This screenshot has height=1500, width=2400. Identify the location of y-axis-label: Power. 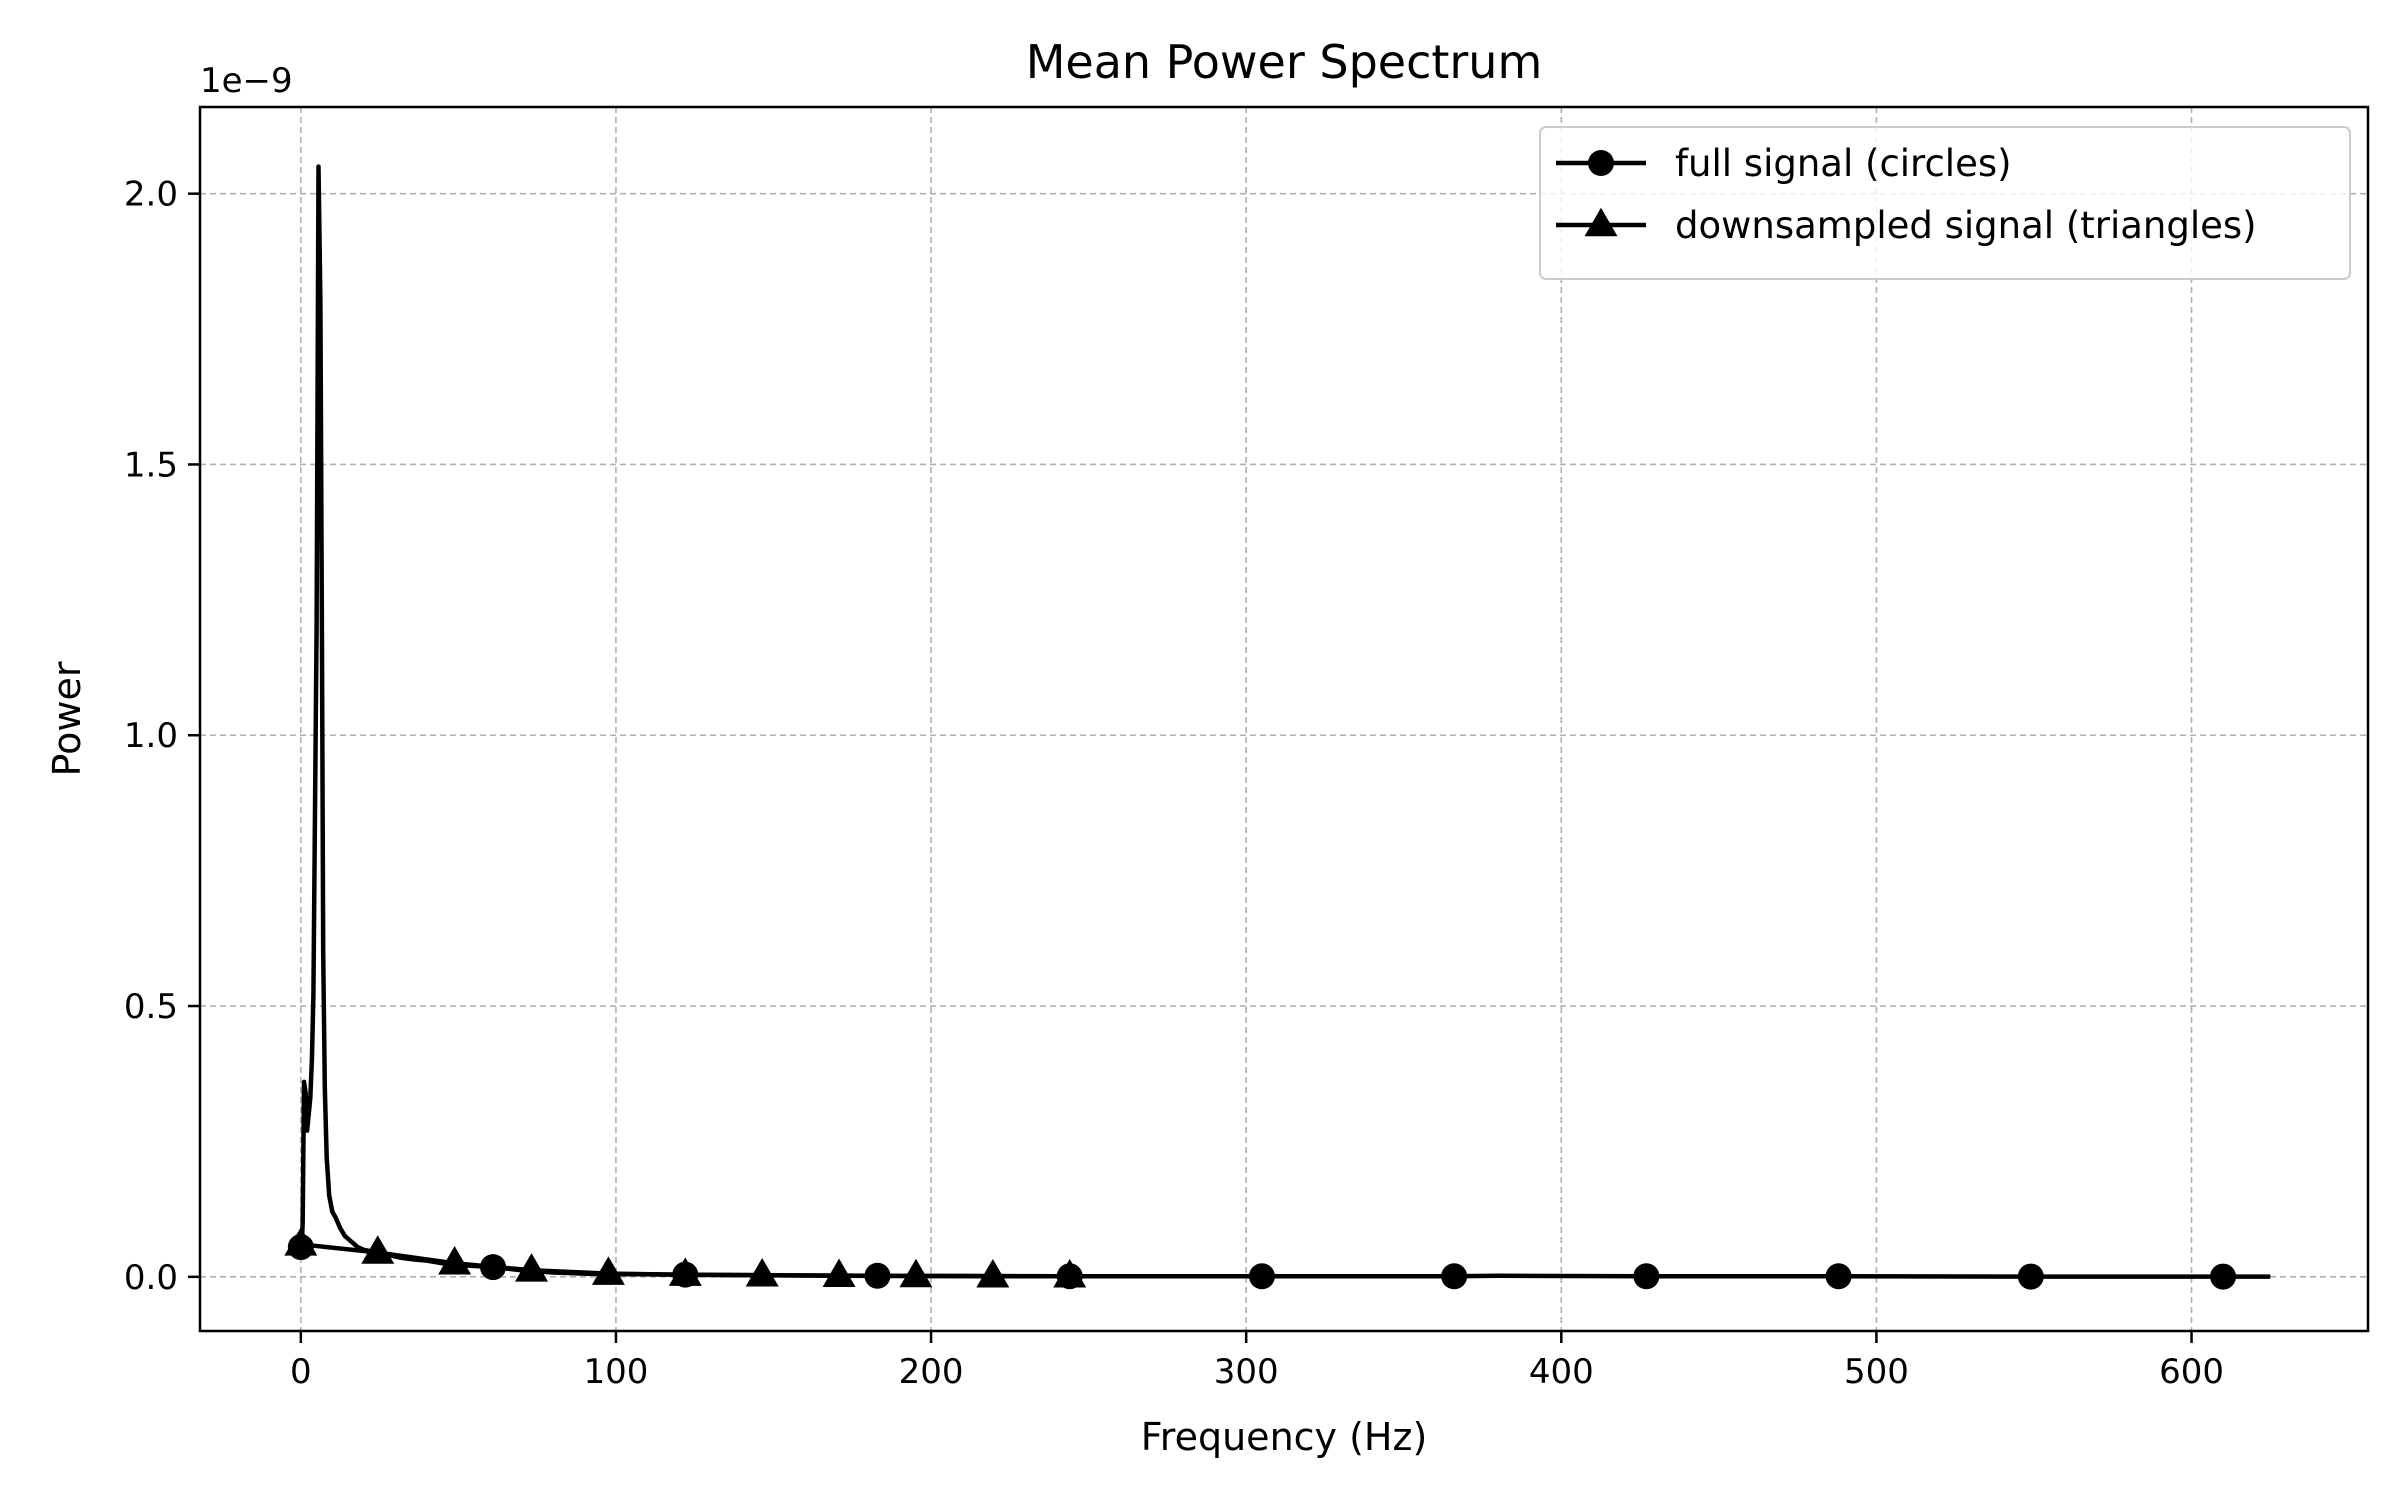
(67, 718).